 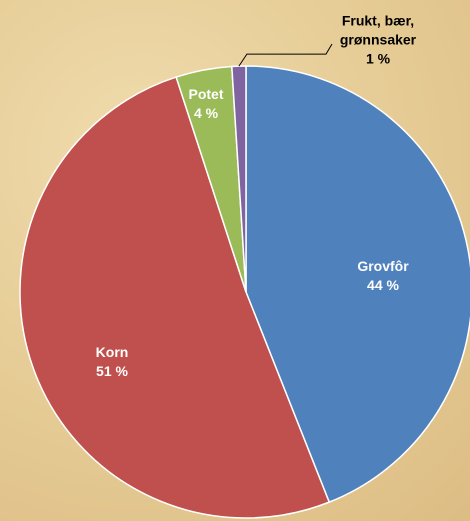 I want to click on slice-name: Frukt, bær, grønnsaker, so click(x=378, y=30).